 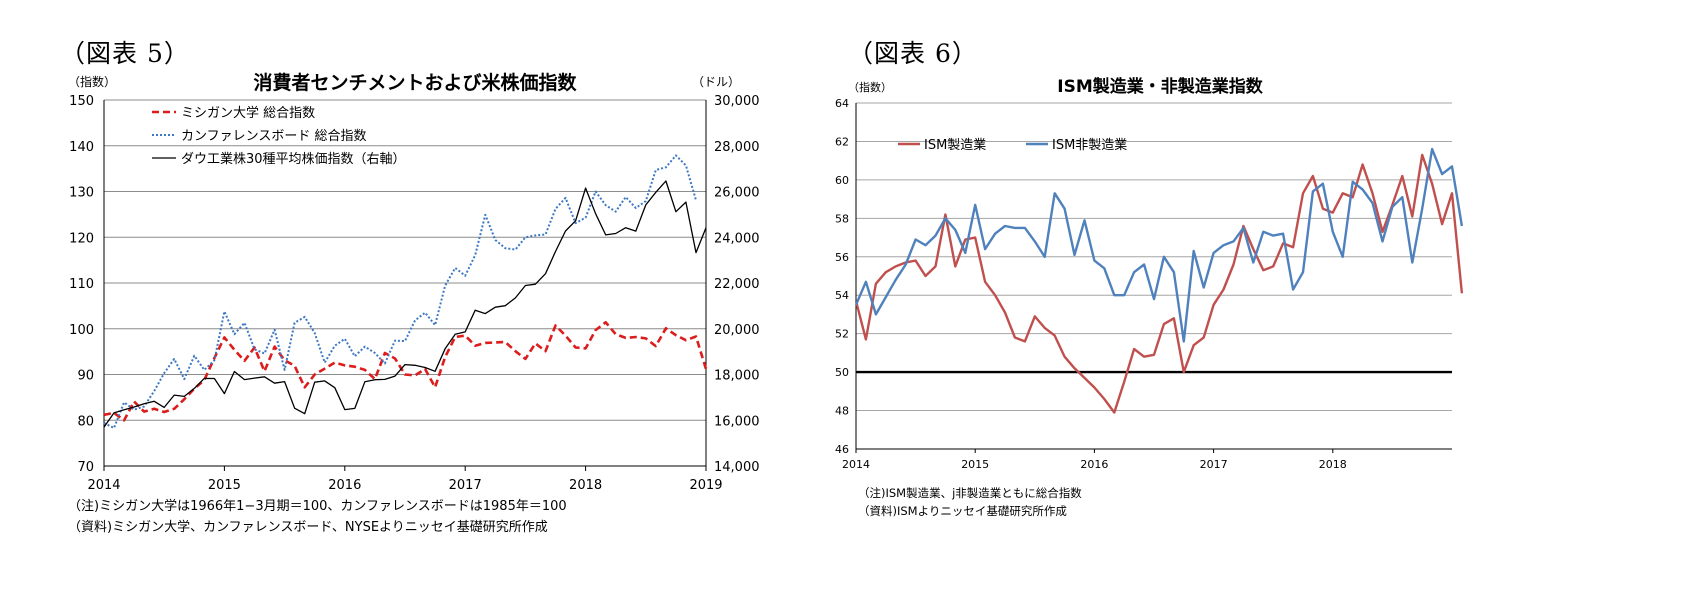 I want to click on y-tick-label: 50, so click(x=842, y=372).